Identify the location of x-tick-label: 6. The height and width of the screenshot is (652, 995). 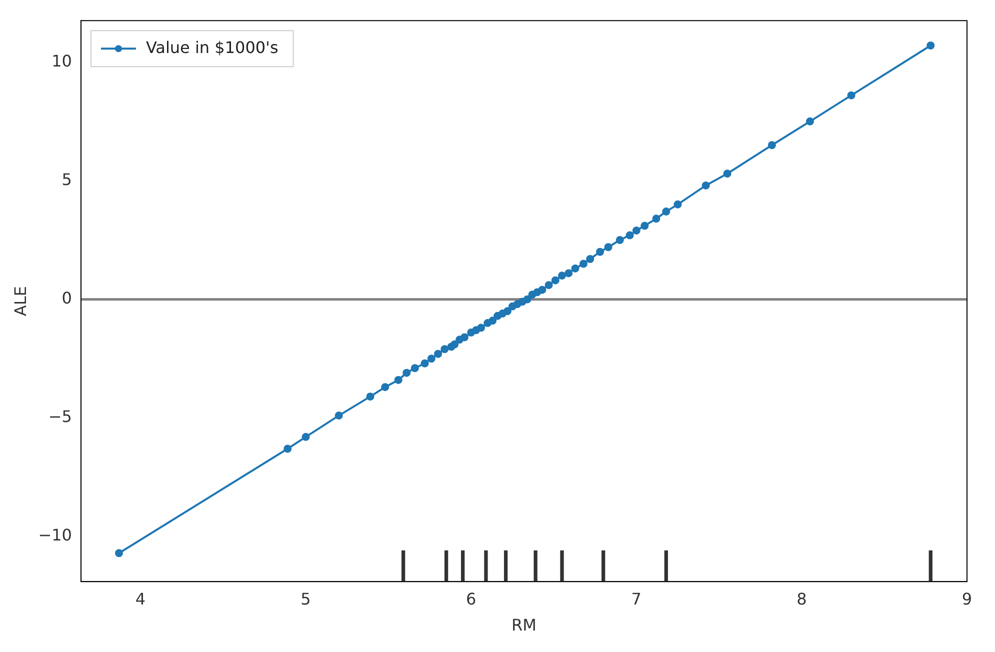
(471, 598).